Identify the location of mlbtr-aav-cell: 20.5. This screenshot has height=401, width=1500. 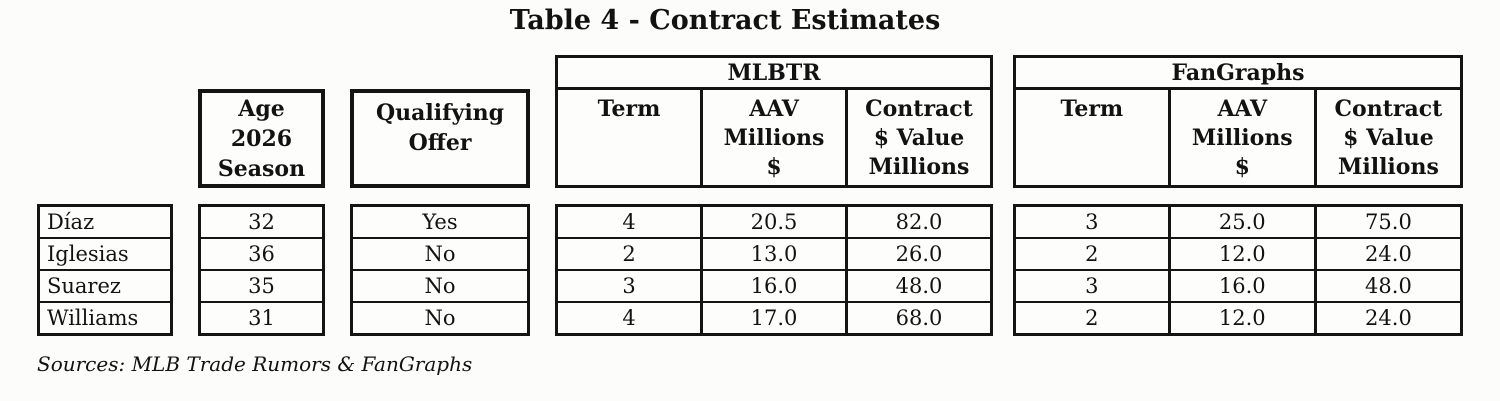
(772, 222).